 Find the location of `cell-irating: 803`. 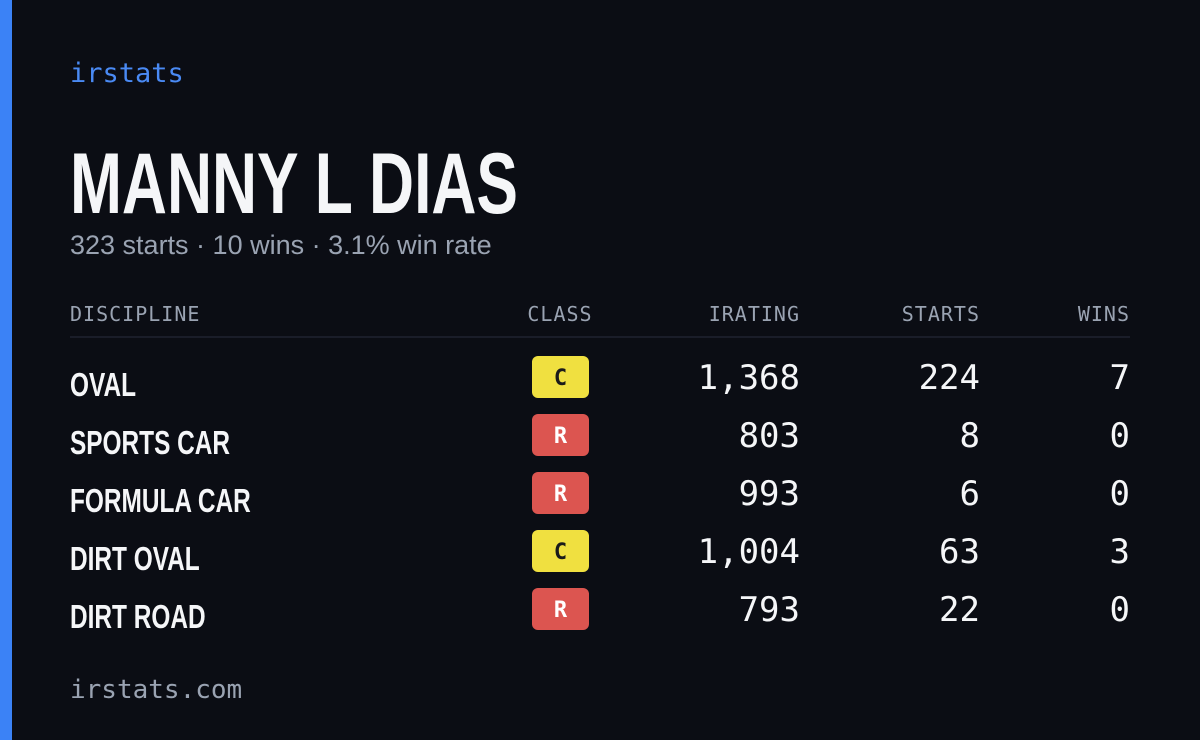

cell-irating: 803 is located at coordinates (769, 436).